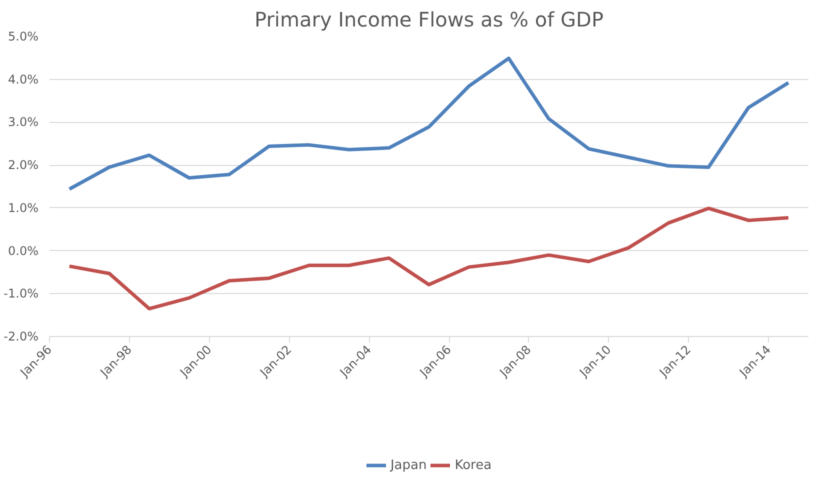 Image resolution: width=823 pixels, height=498 pixels. I want to click on legend-label: Korea, so click(473, 465).